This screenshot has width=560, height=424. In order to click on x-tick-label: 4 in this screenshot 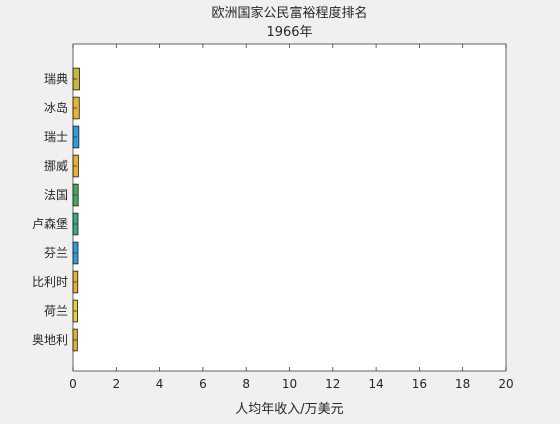, I will do `click(160, 384)`.